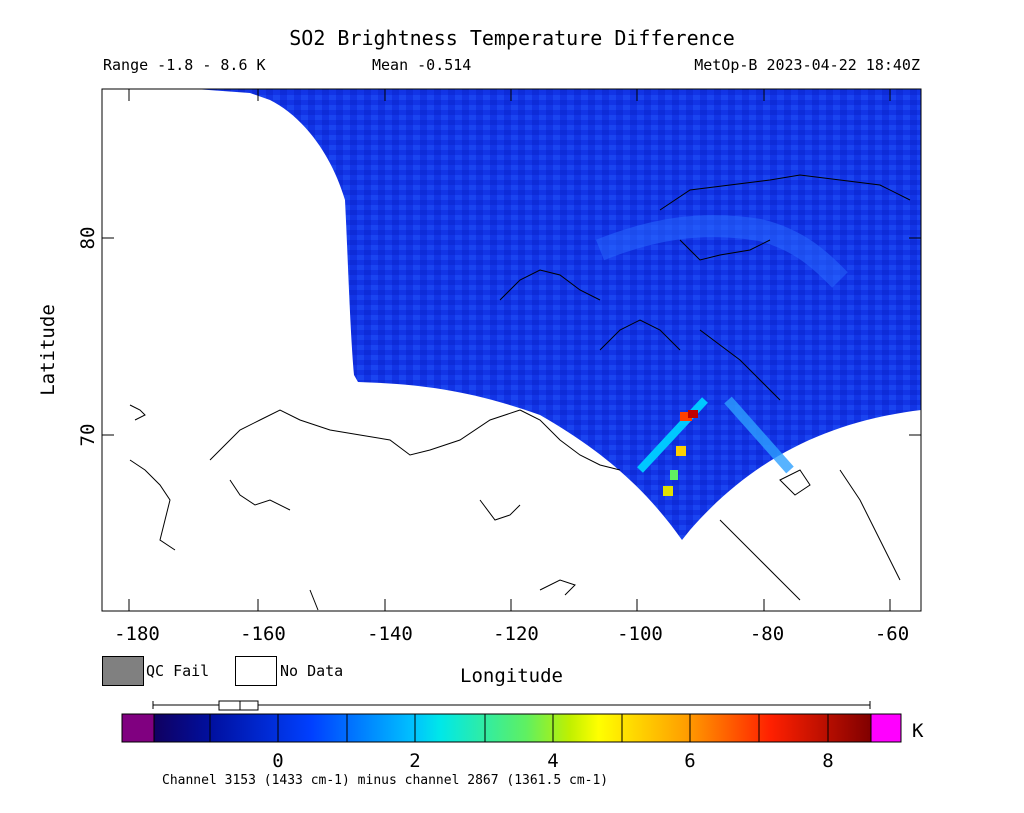 This screenshot has width=1024, height=813. What do you see at coordinates (138, 728) in the screenshot?
I see `under-range-swatch` at bounding box center [138, 728].